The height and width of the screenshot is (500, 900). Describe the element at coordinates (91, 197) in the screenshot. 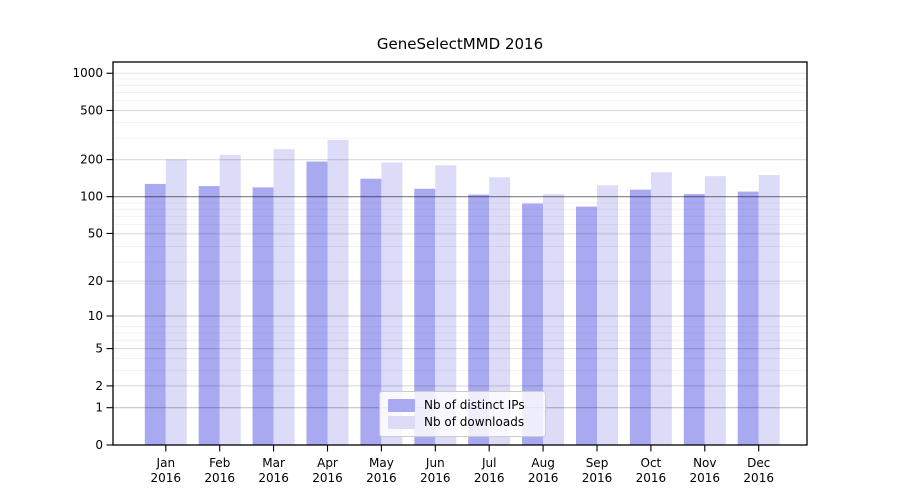

I see `y-tick-label-100: 100` at that location.